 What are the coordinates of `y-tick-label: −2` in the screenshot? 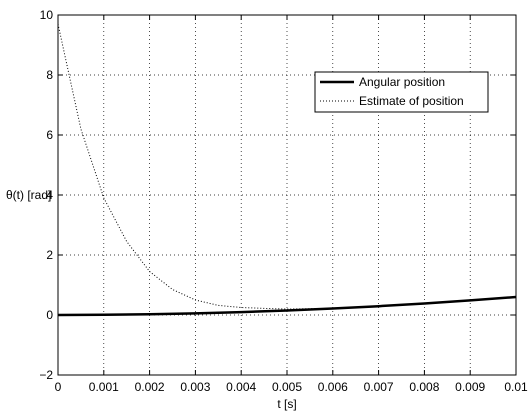 It's located at (46, 375).